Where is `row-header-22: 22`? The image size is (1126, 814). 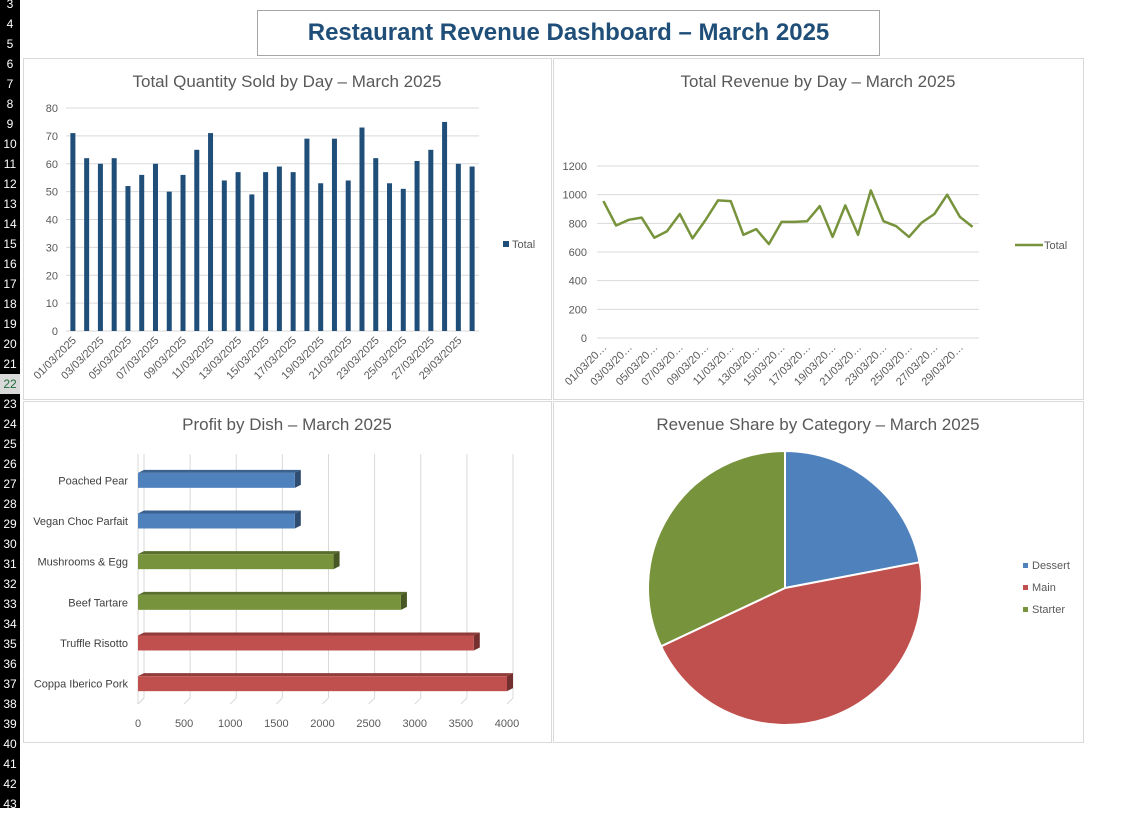 row-header-22: 22 is located at coordinates (10, 384).